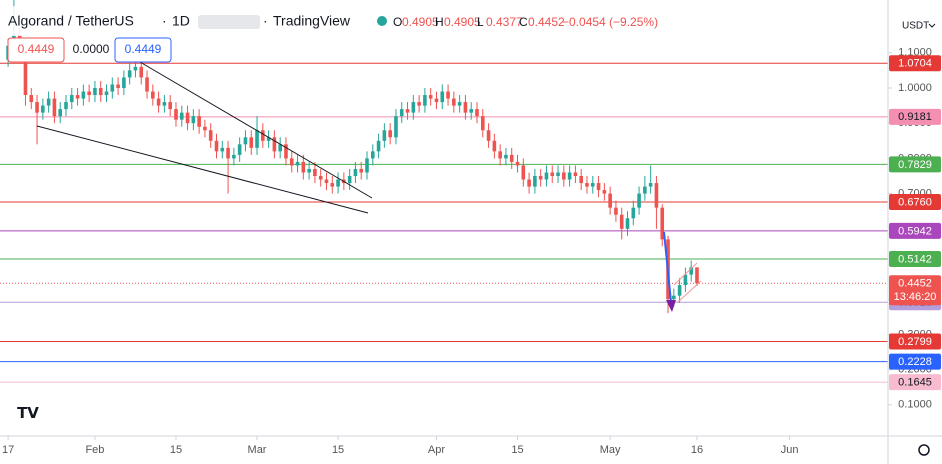 Image resolution: width=942 pixels, height=464 pixels. I want to click on sell-price: 0.4449, so click(36, 49).